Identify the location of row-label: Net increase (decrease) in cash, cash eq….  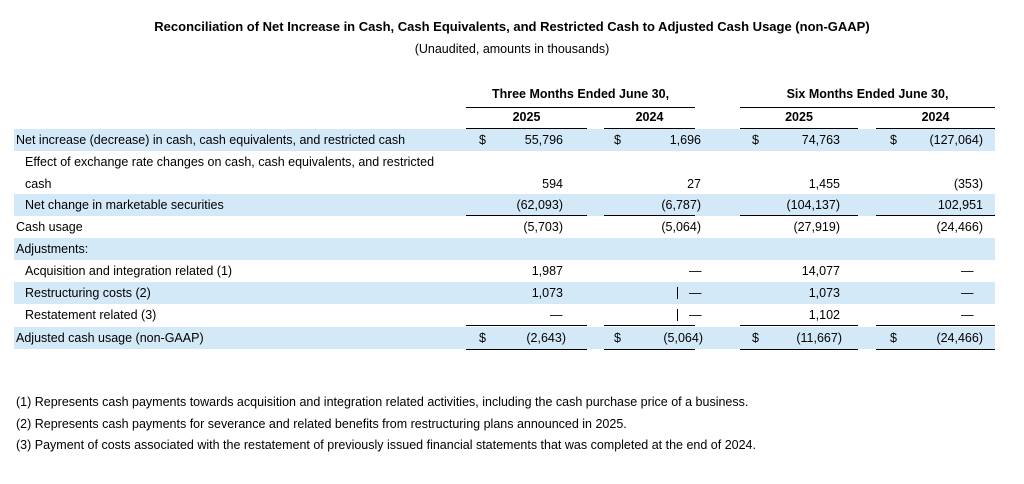
(211, 140).